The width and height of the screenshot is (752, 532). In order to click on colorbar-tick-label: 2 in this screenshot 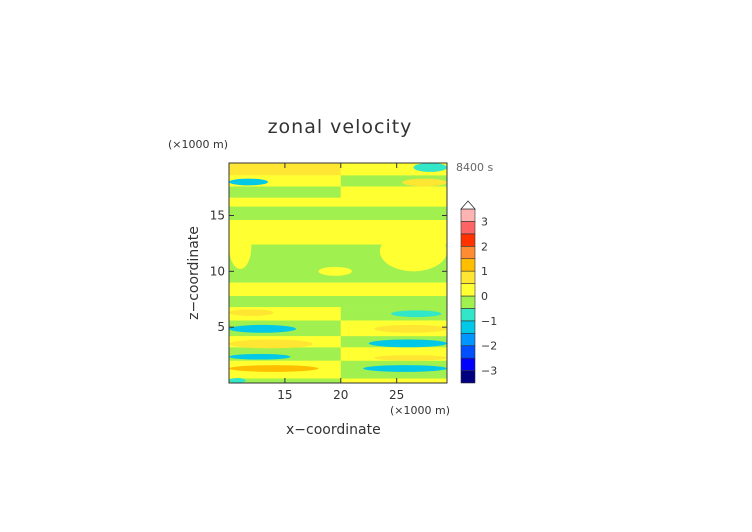, I will do `click(484, 246)`.